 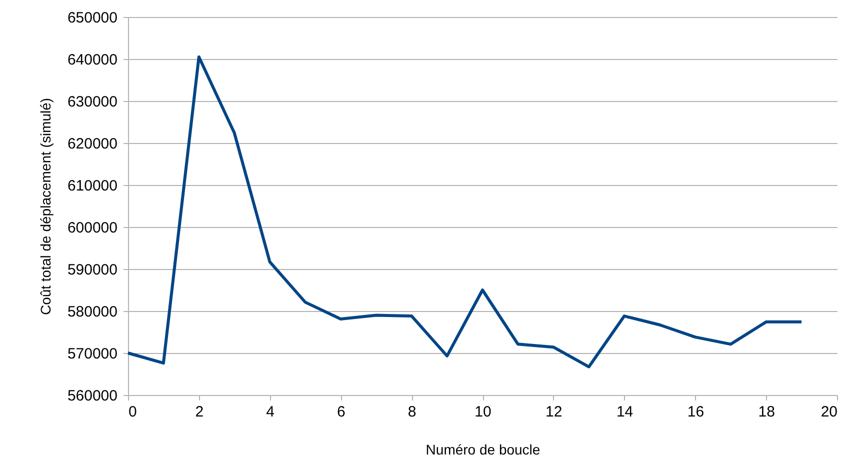 I want to click on x-tick-label: 0, so click(x=132, y=412).